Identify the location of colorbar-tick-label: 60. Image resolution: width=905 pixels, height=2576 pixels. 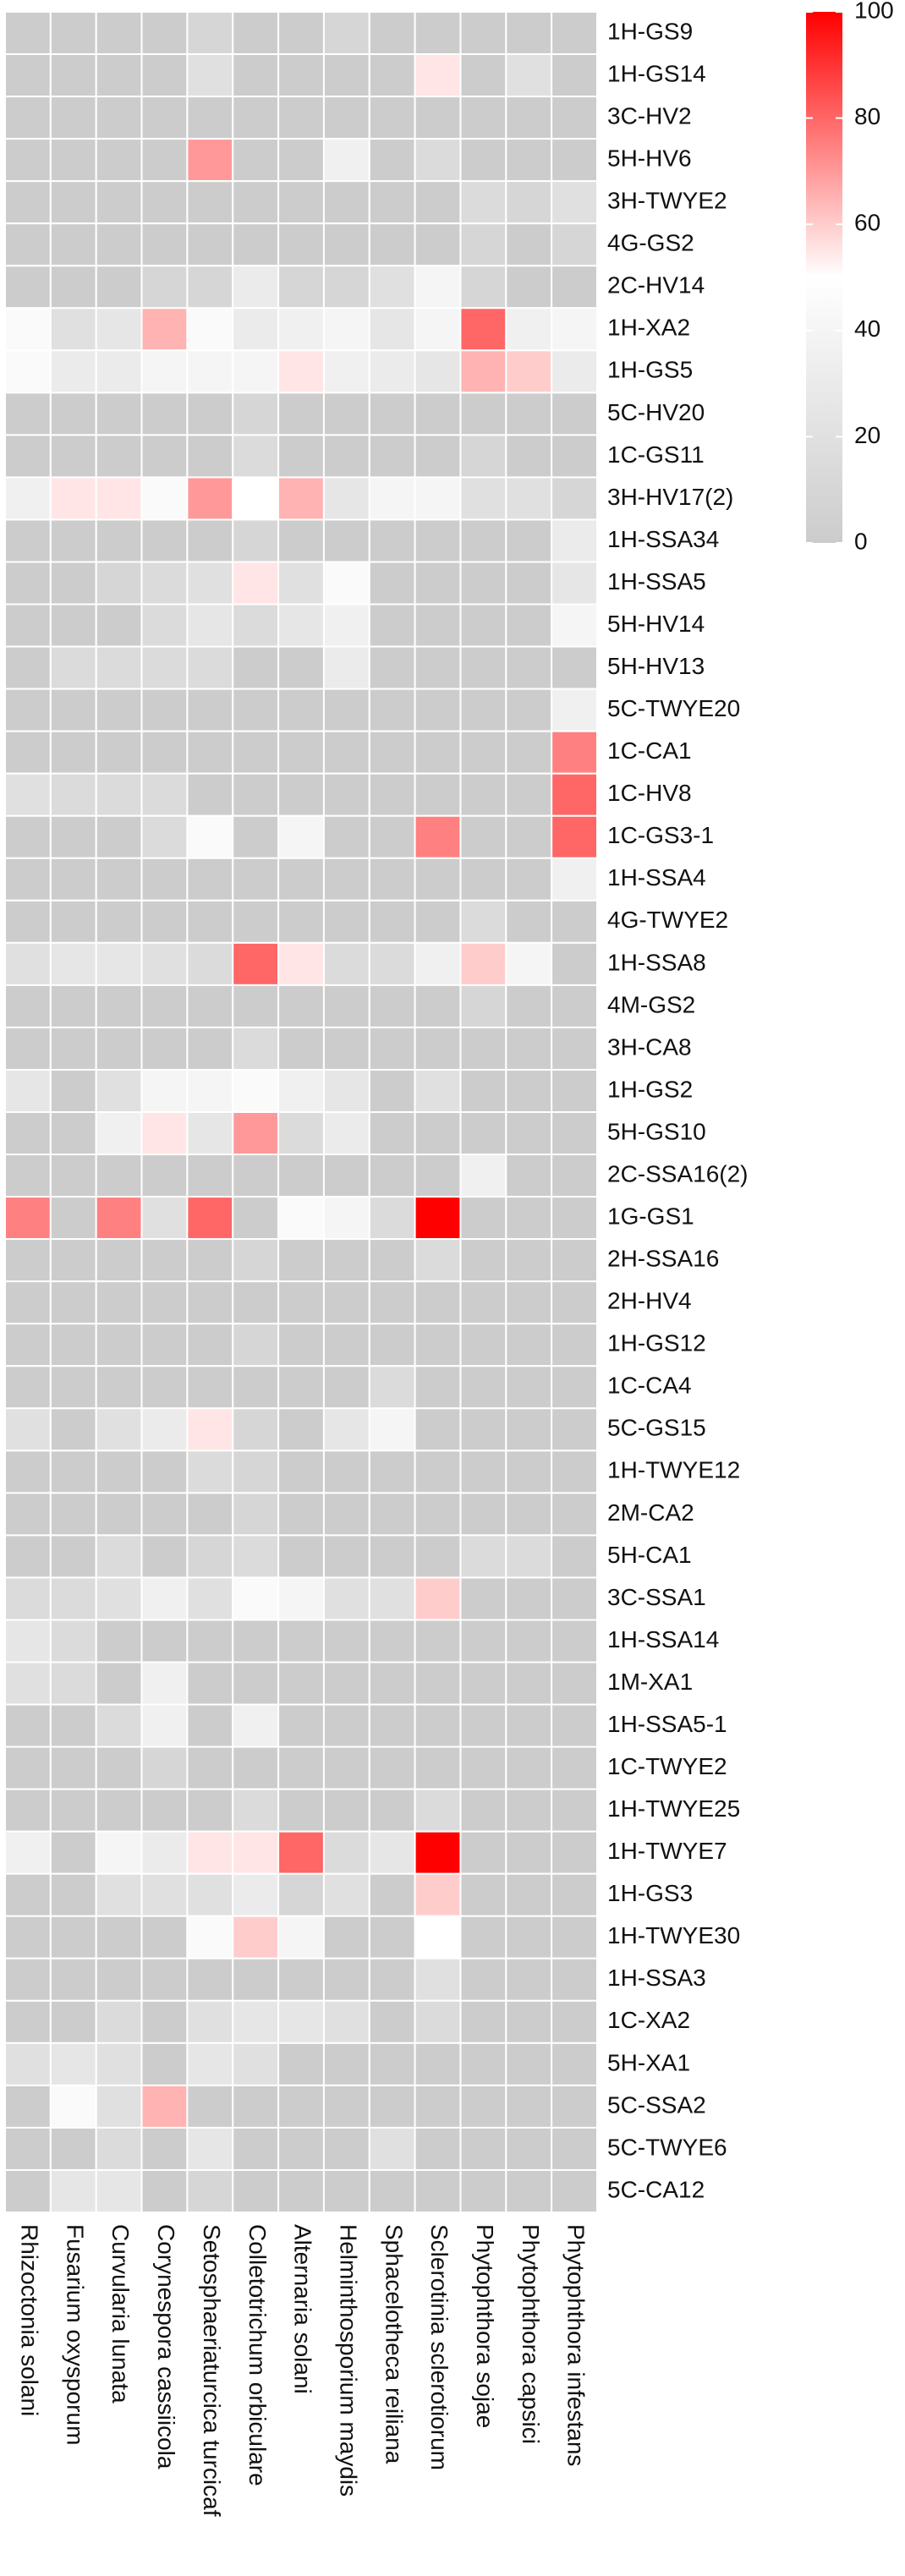
(867, 223).